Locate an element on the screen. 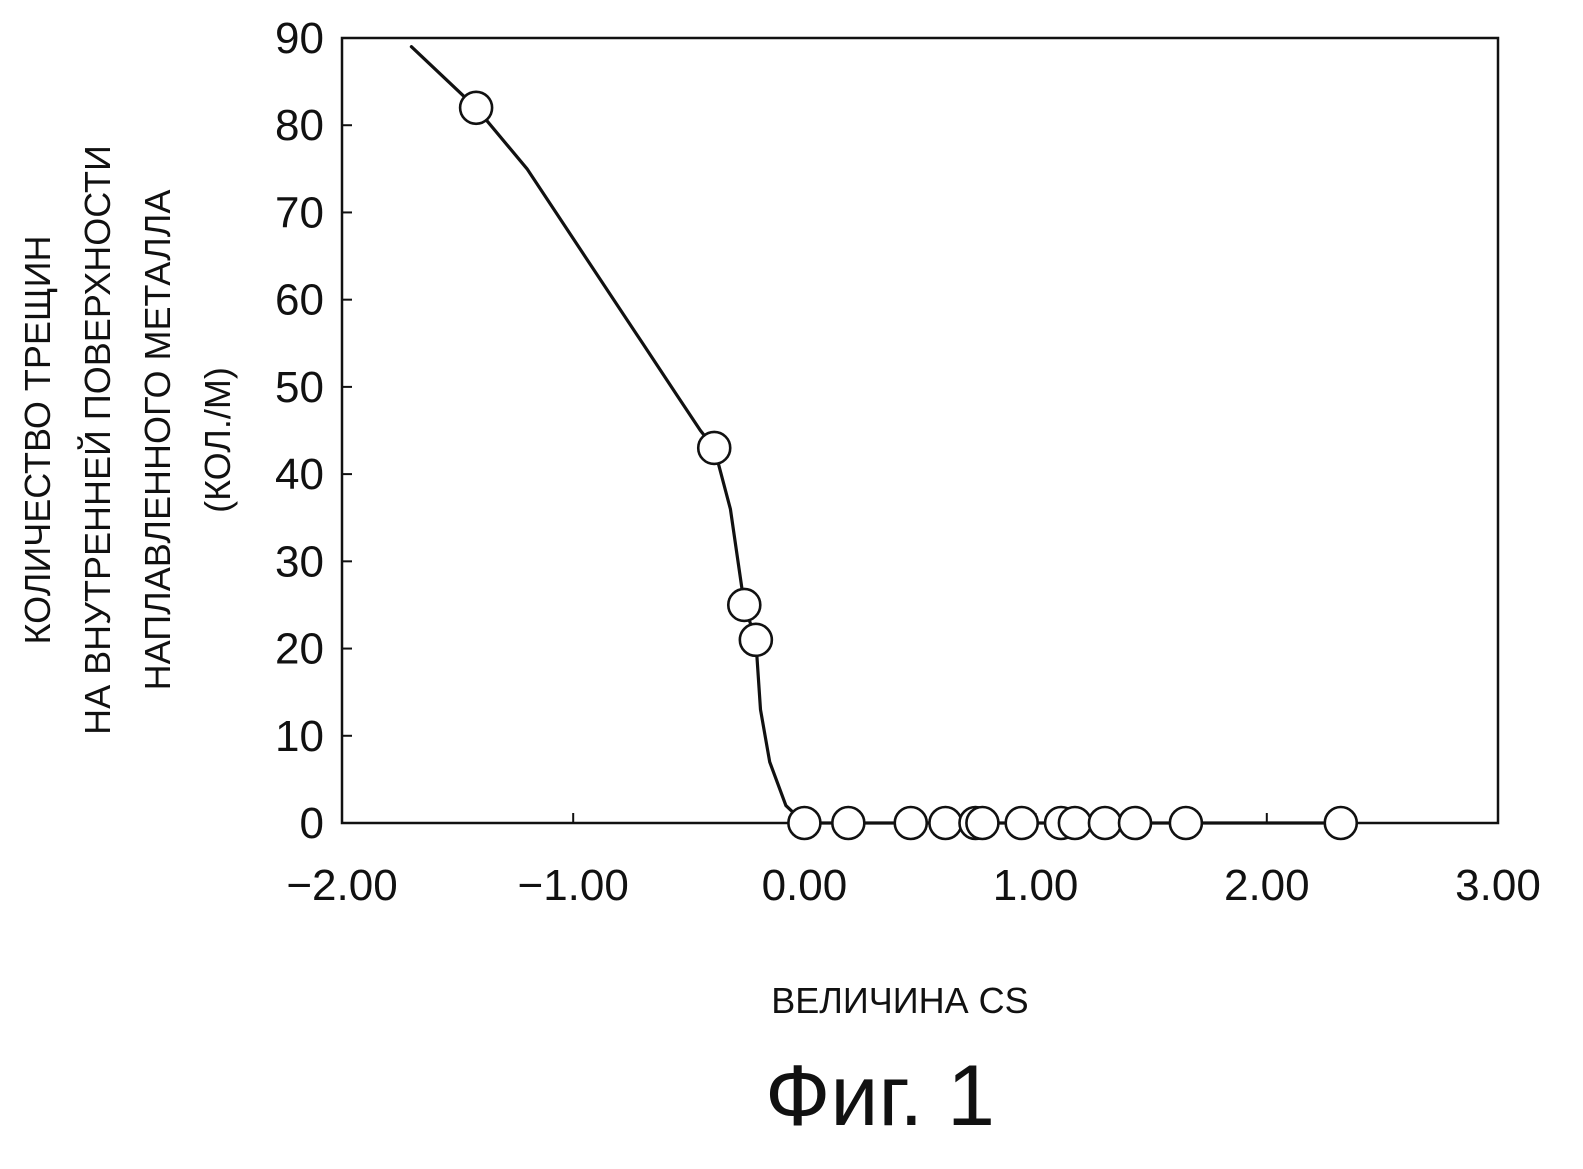  figure-caption: Фиг. 1 is located at coordinates (880, 1096).